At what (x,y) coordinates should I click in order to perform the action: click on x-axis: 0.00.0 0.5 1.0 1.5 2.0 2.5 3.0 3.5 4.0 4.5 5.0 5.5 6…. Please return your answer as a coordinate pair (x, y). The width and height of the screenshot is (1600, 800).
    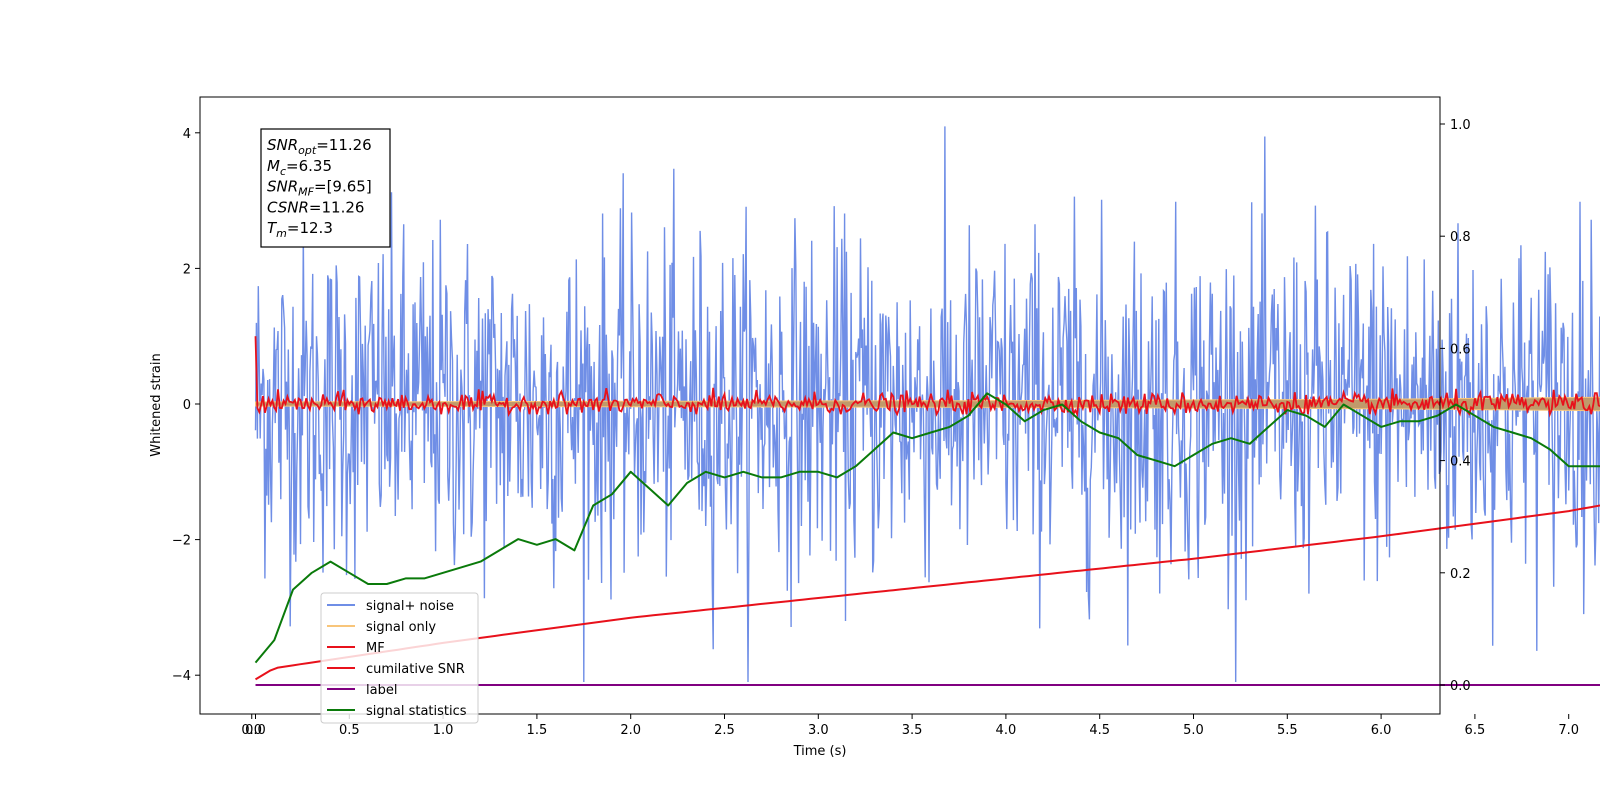
    Looking at the image, I should click on (910, 726).